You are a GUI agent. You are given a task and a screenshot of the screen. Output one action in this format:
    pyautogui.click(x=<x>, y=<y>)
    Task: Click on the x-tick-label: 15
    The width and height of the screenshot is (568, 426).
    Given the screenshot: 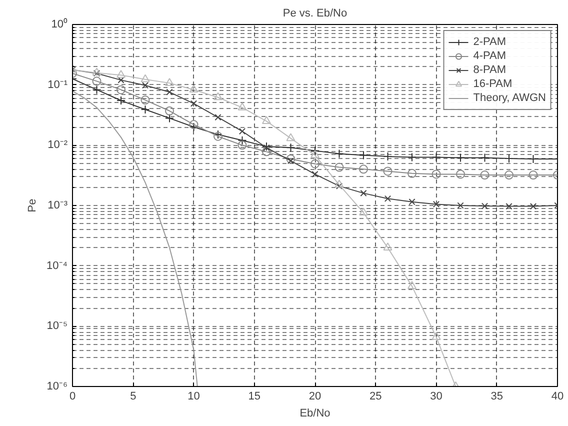 What is the action you would take?
    pyautogui.click(x=254, y=396)
    